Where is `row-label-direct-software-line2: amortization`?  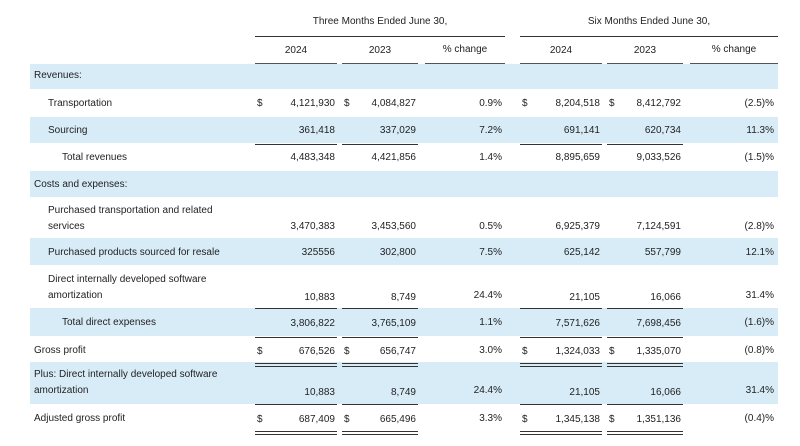 row-label-direct-software-line2: amortization is located at coordinates (75, 295).